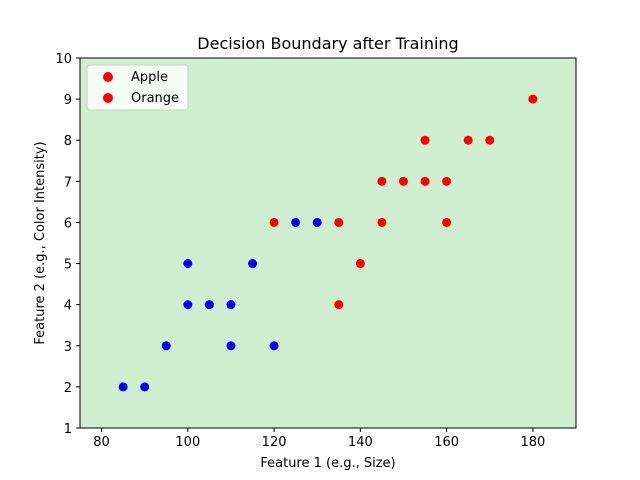  What do you see at coordinates (532, 442) in the screenshot?
I see `x-tick-label: 180` at bounding box center [532, 442].